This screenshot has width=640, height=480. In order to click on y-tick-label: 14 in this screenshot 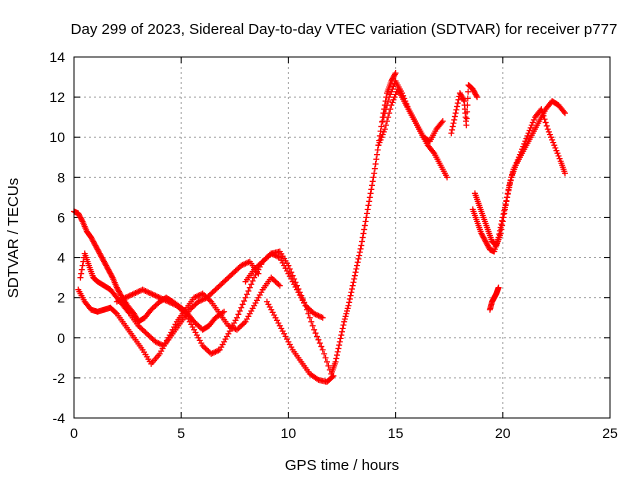, I will do `click(57, 57)`.